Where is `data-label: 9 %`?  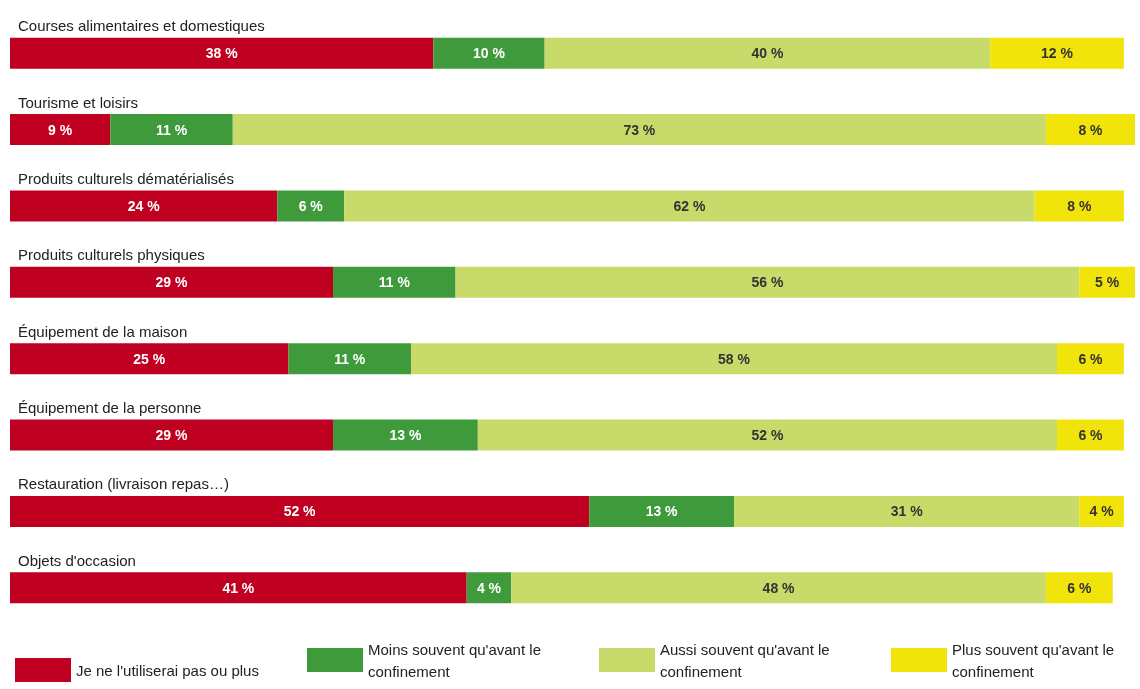
data-label: 9 % is located at coordinates (60, 129).